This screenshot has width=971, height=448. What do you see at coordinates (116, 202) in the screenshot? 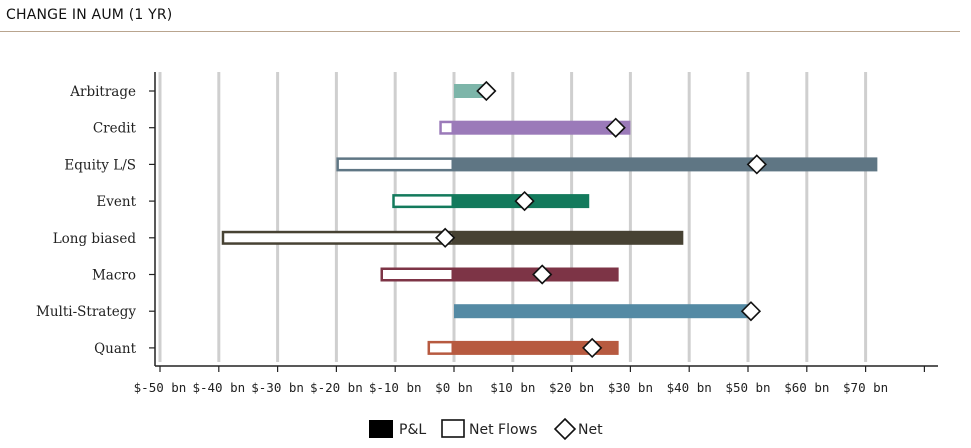
I see `category-label: Event` at bounding box center [116, 202].